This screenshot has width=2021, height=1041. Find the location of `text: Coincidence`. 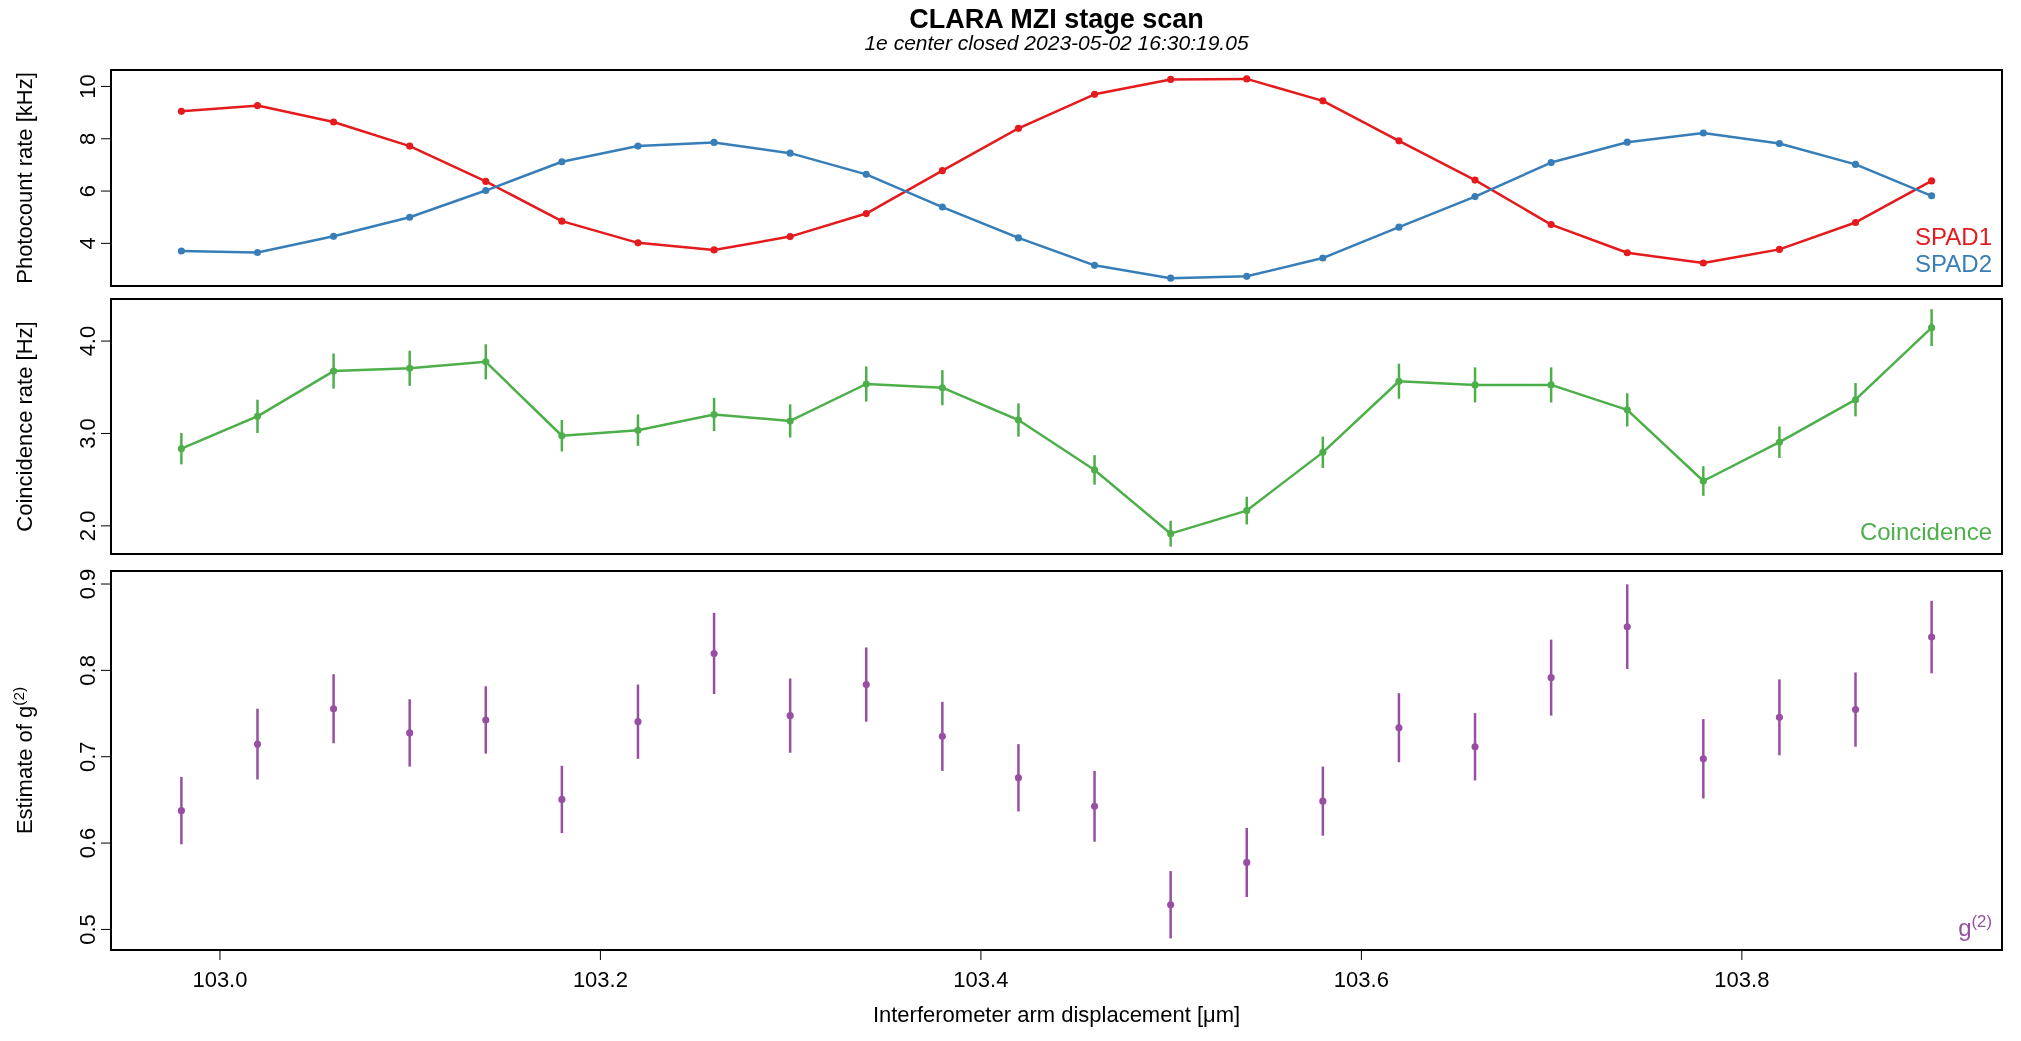

text: Coincidence is located at coordinates (1925, 531).